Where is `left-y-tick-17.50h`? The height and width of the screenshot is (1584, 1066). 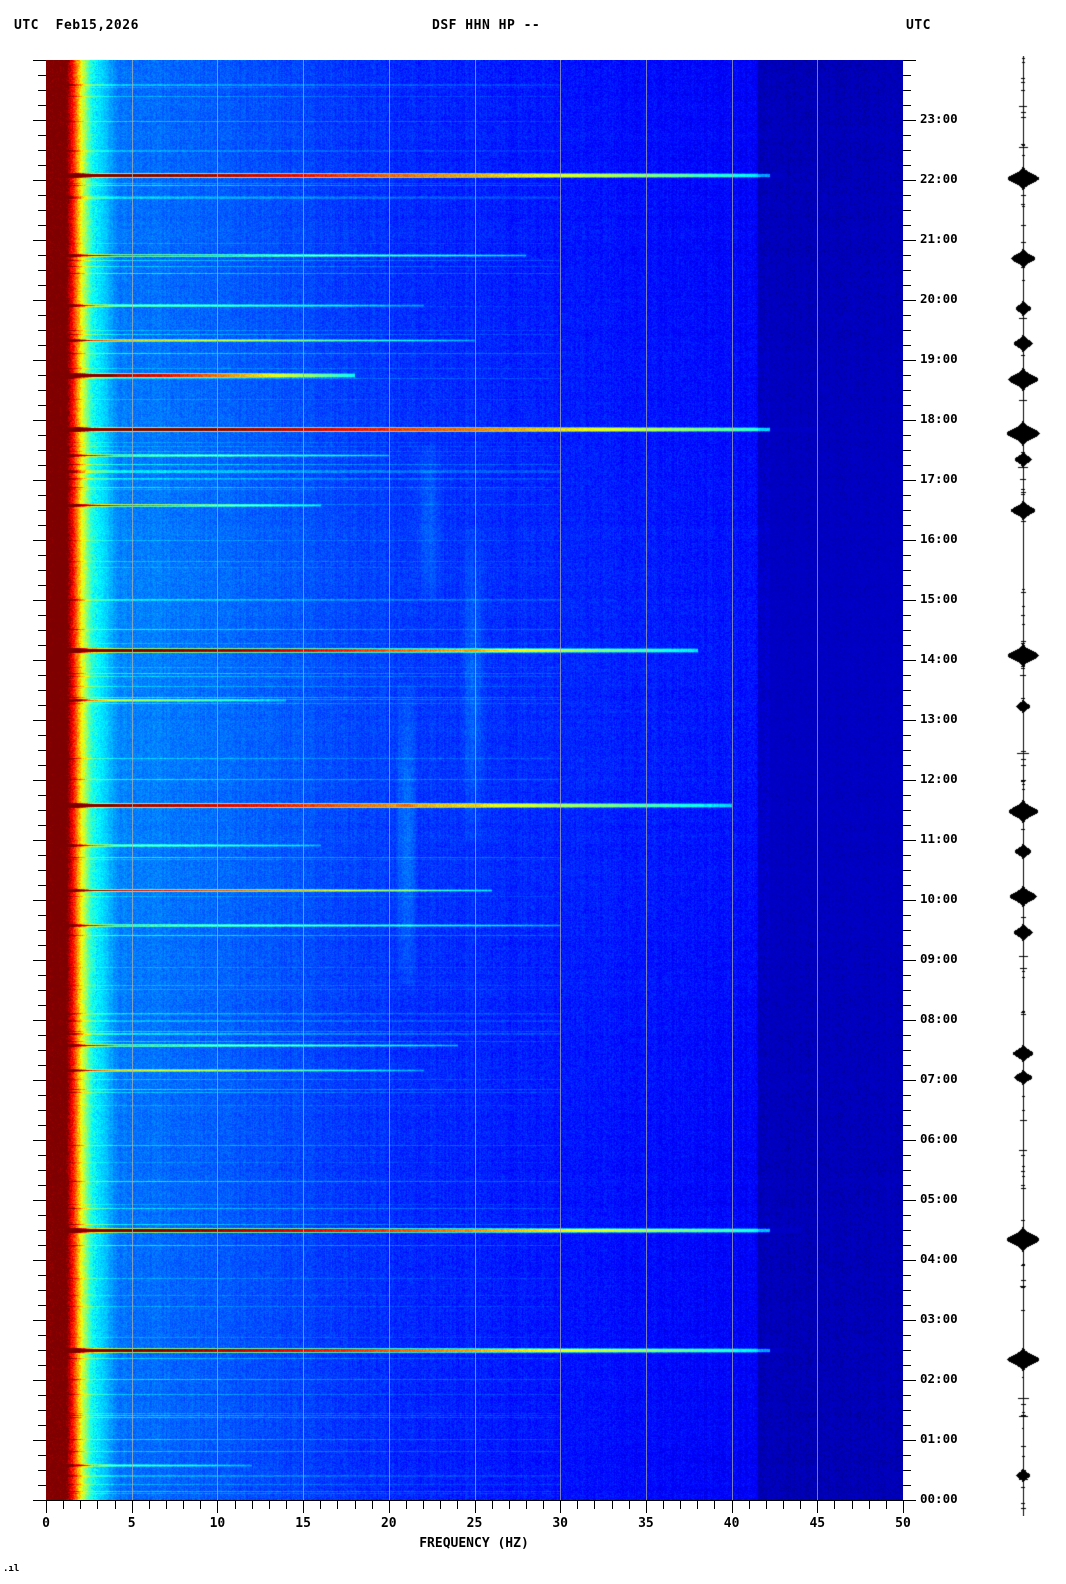
left-y-tick-17.50h is located at coordinates (42, 450).